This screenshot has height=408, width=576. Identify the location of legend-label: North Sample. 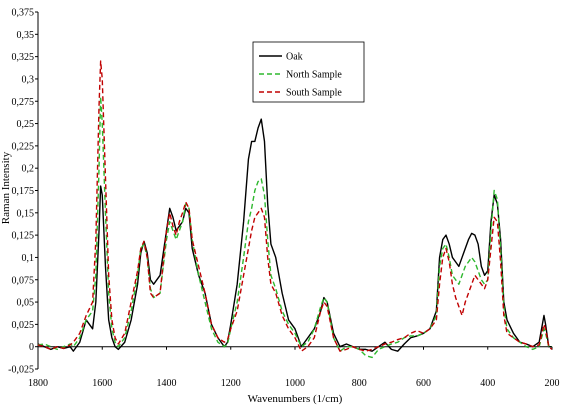
(314, 75).